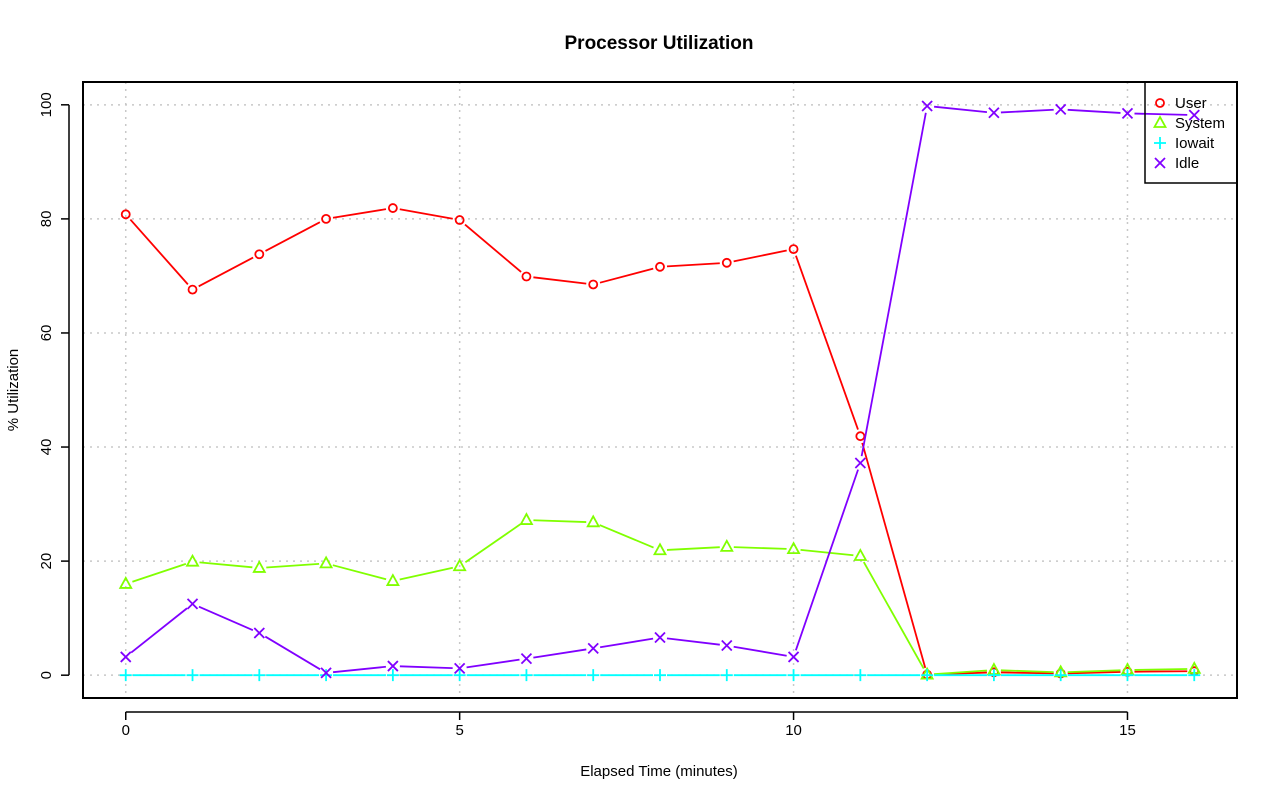 The height and width of the screenshot is (801, 1280). What do you see at coordinates (1191, 103) in the screenshot?
I see `legend-label-user: User` at bounding box center [1191, 103].